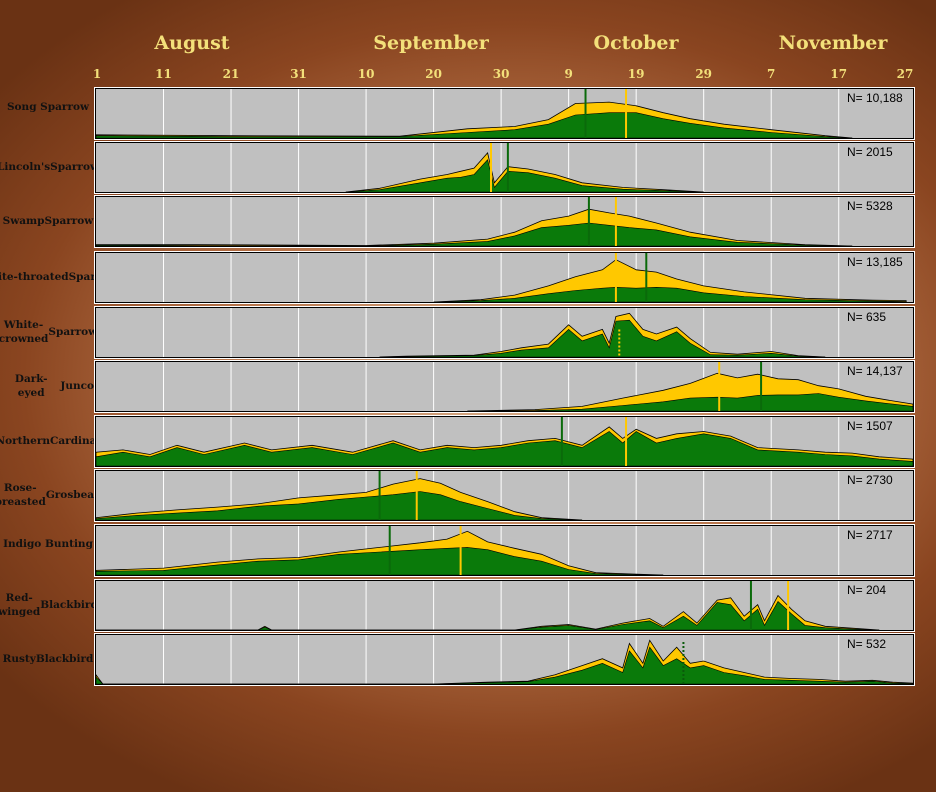 The height and width of the screenshot is (792, 936). What do you see at coordinates (771, 74) in the screenshot?
I see `day-tick-label: 7` at bounding box center [771, 74].